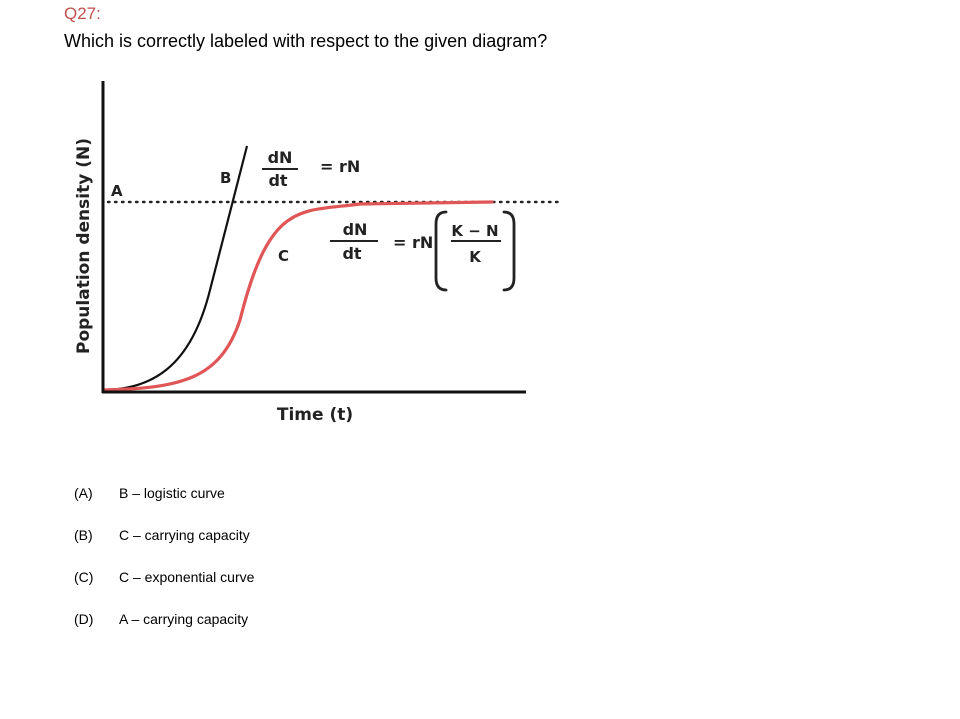  Describe the element at coordinates (277, 180) in the screenshot. I see `eq-b-denominator: dt` at that location.